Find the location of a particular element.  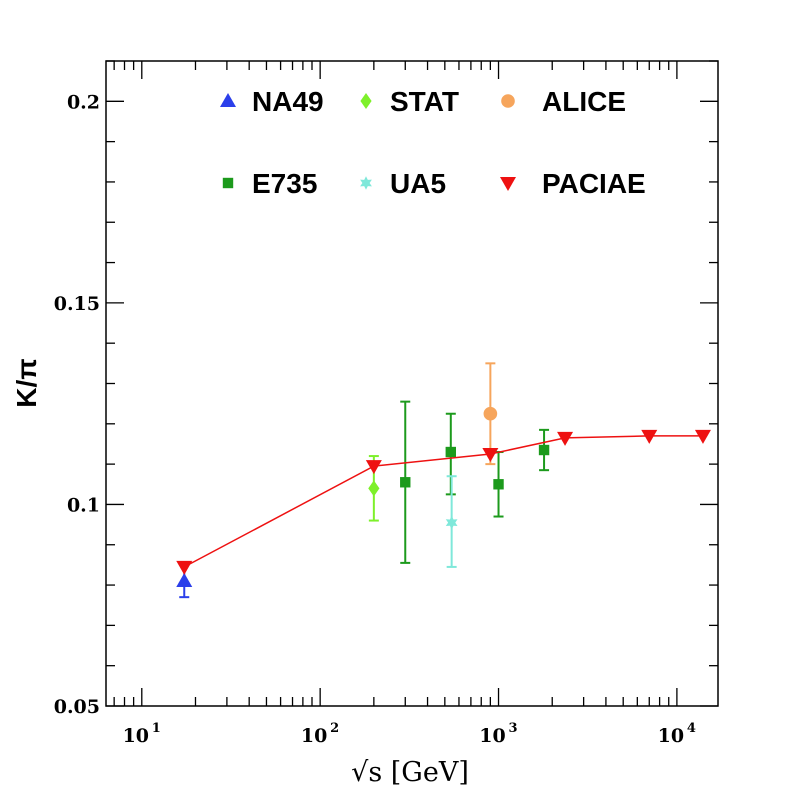

legend-label-e735: E735 is located at coordinates (284, 183).